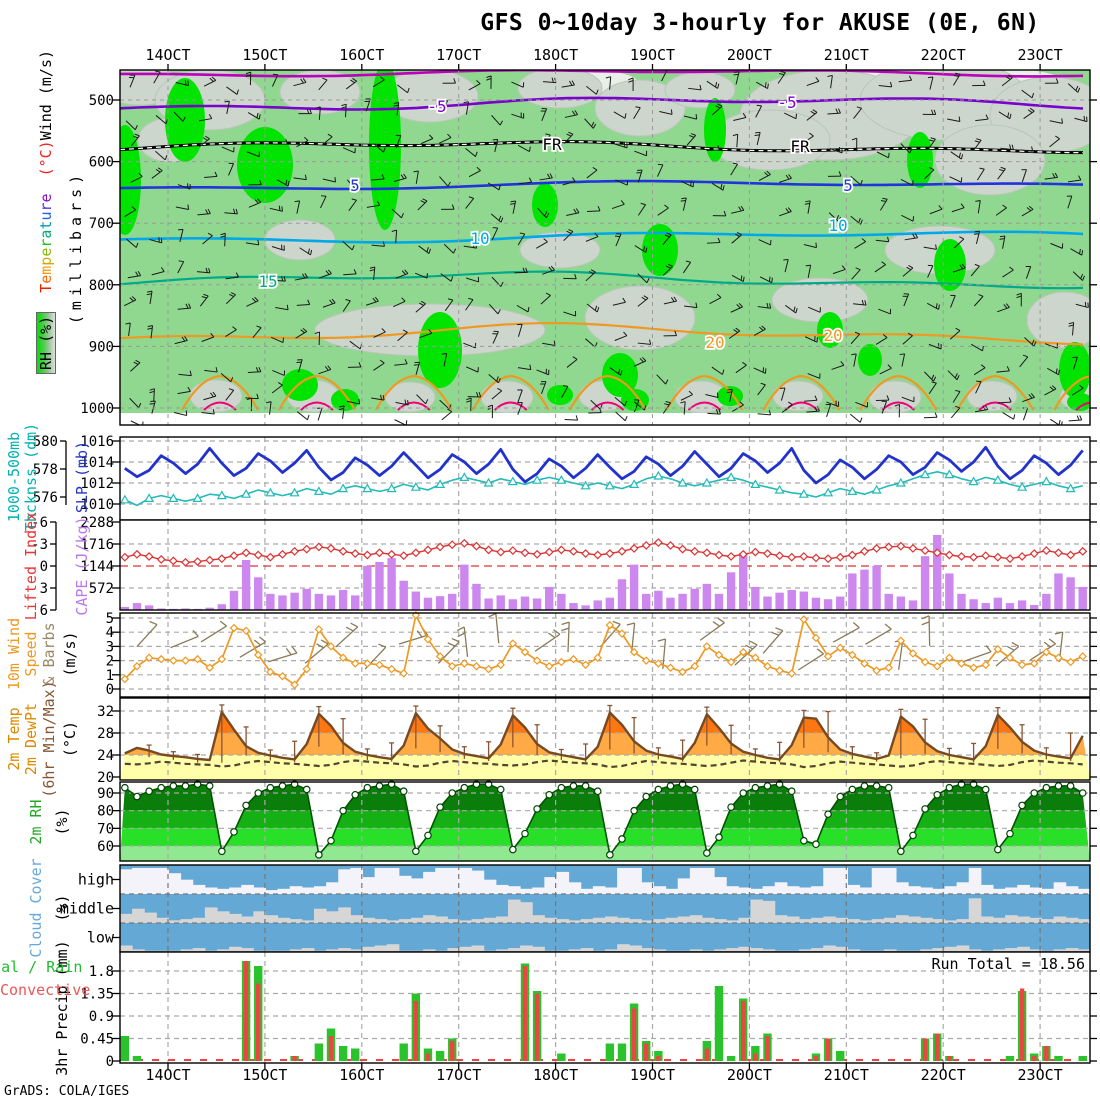 The height and width of the screenshot is (1100, 1100). Describe the element at coordinates (45, 498) in the screenshot. I see `tick-label: 576` at that location.